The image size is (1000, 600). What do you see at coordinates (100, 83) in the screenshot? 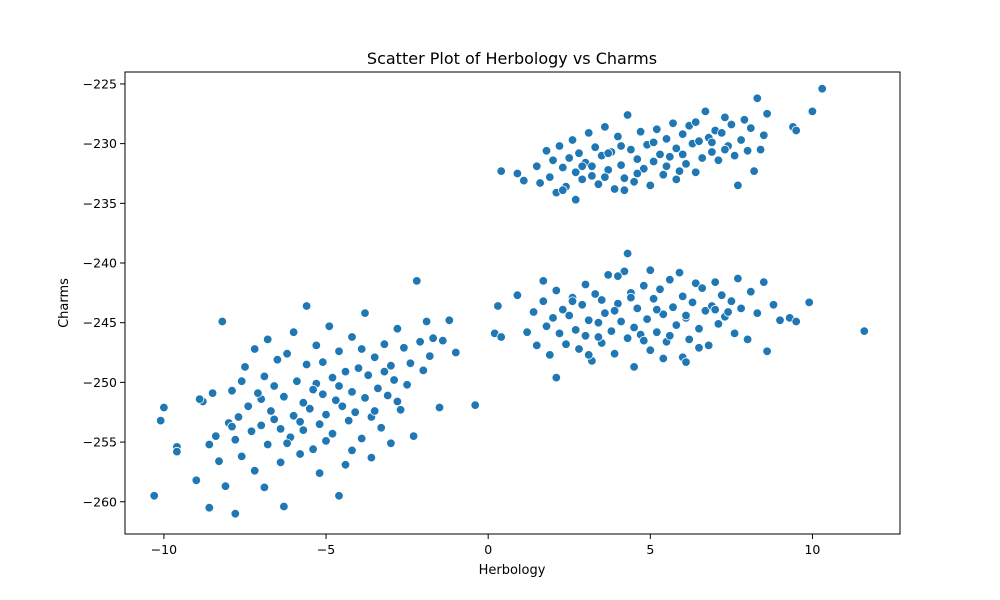
I see `y-tick-label: −225` at bounding box center [100, 83].